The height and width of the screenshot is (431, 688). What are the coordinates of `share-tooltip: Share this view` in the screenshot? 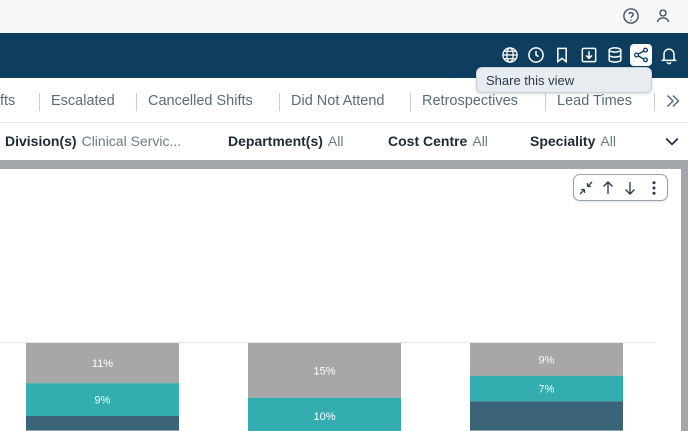 It's located at (564, 80).